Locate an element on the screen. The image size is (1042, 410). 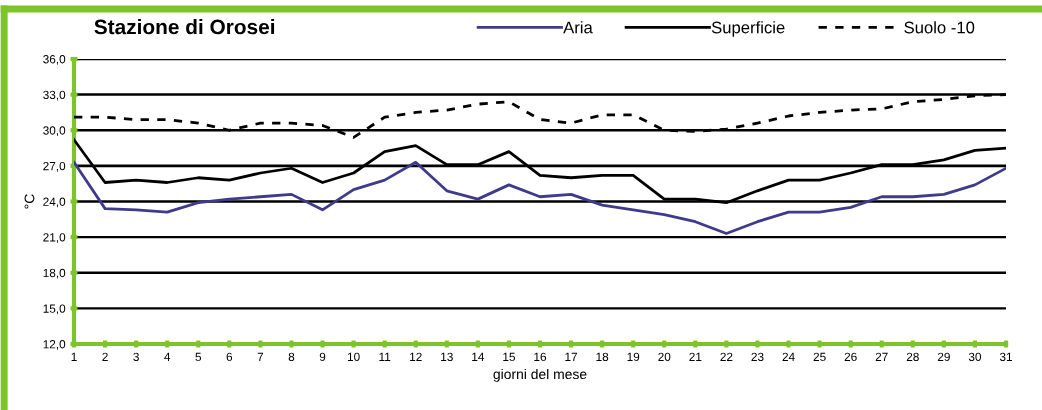
y-tick-label: 21,0 is located at coordinates (54, 238).